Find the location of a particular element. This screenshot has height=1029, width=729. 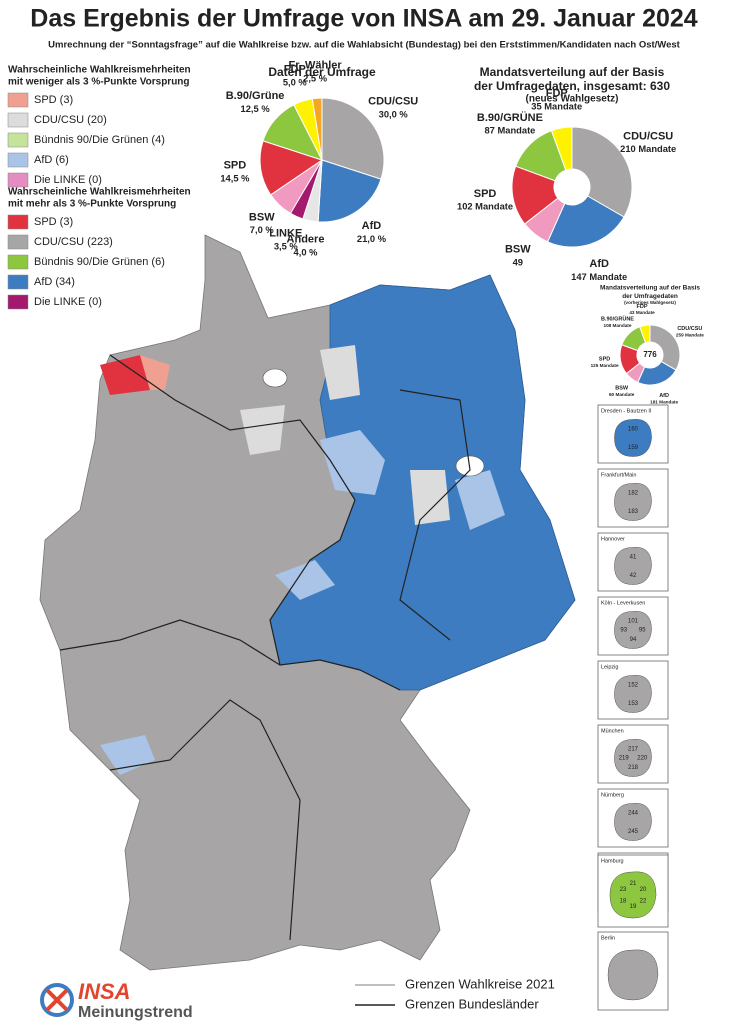

legend-heading: mit mehr als 3 %-Punkte Vorsprung is located at coordinates (92, 204).